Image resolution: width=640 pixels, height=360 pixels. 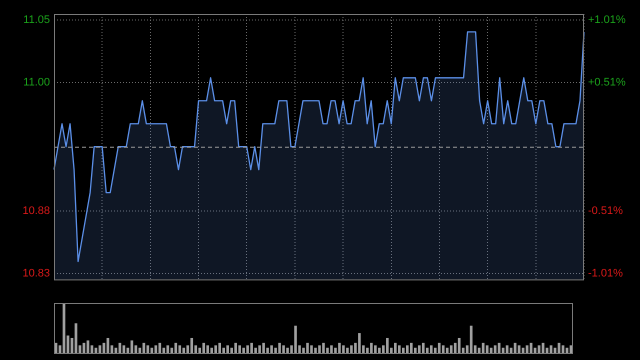 What do you see at coordinates (36, 20) in the screenshot?
I see `y-tick-label: 11.05` at bounding box center [36, 20].